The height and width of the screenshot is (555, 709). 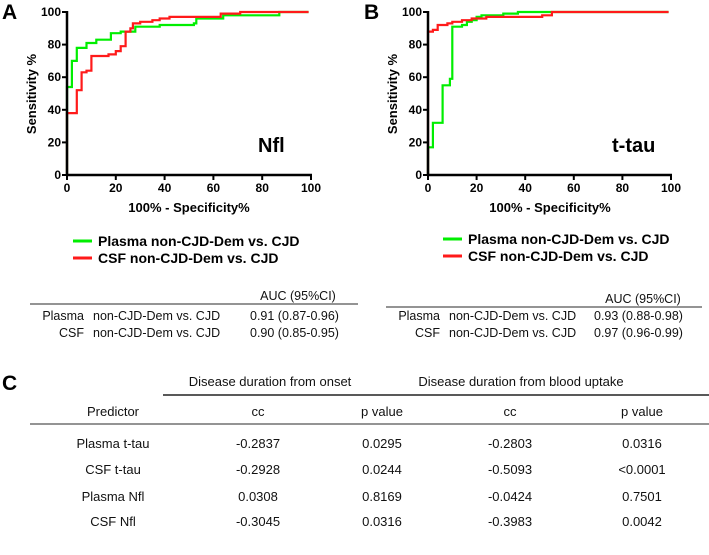 What do you see at coordinates (294, 316) in the screenshot?
I see `auc-value: 0.91 (0.87-0.96)` at bounding box center [294, 316].